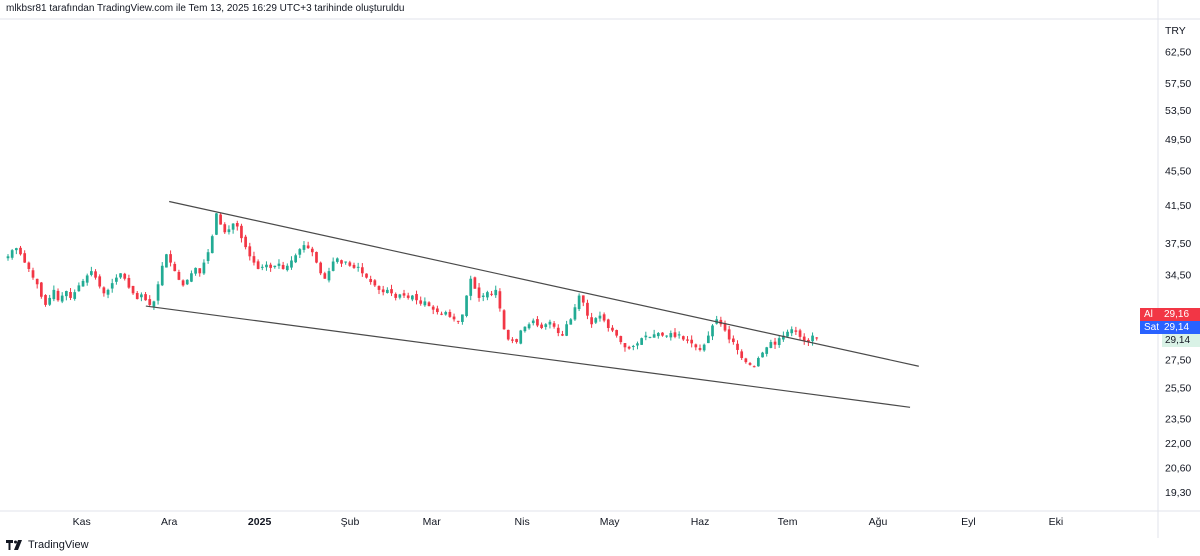 The width and height of the screenshot is (1200, 556). I want to click on x-tick-label: Ağu, so click(878, 522).